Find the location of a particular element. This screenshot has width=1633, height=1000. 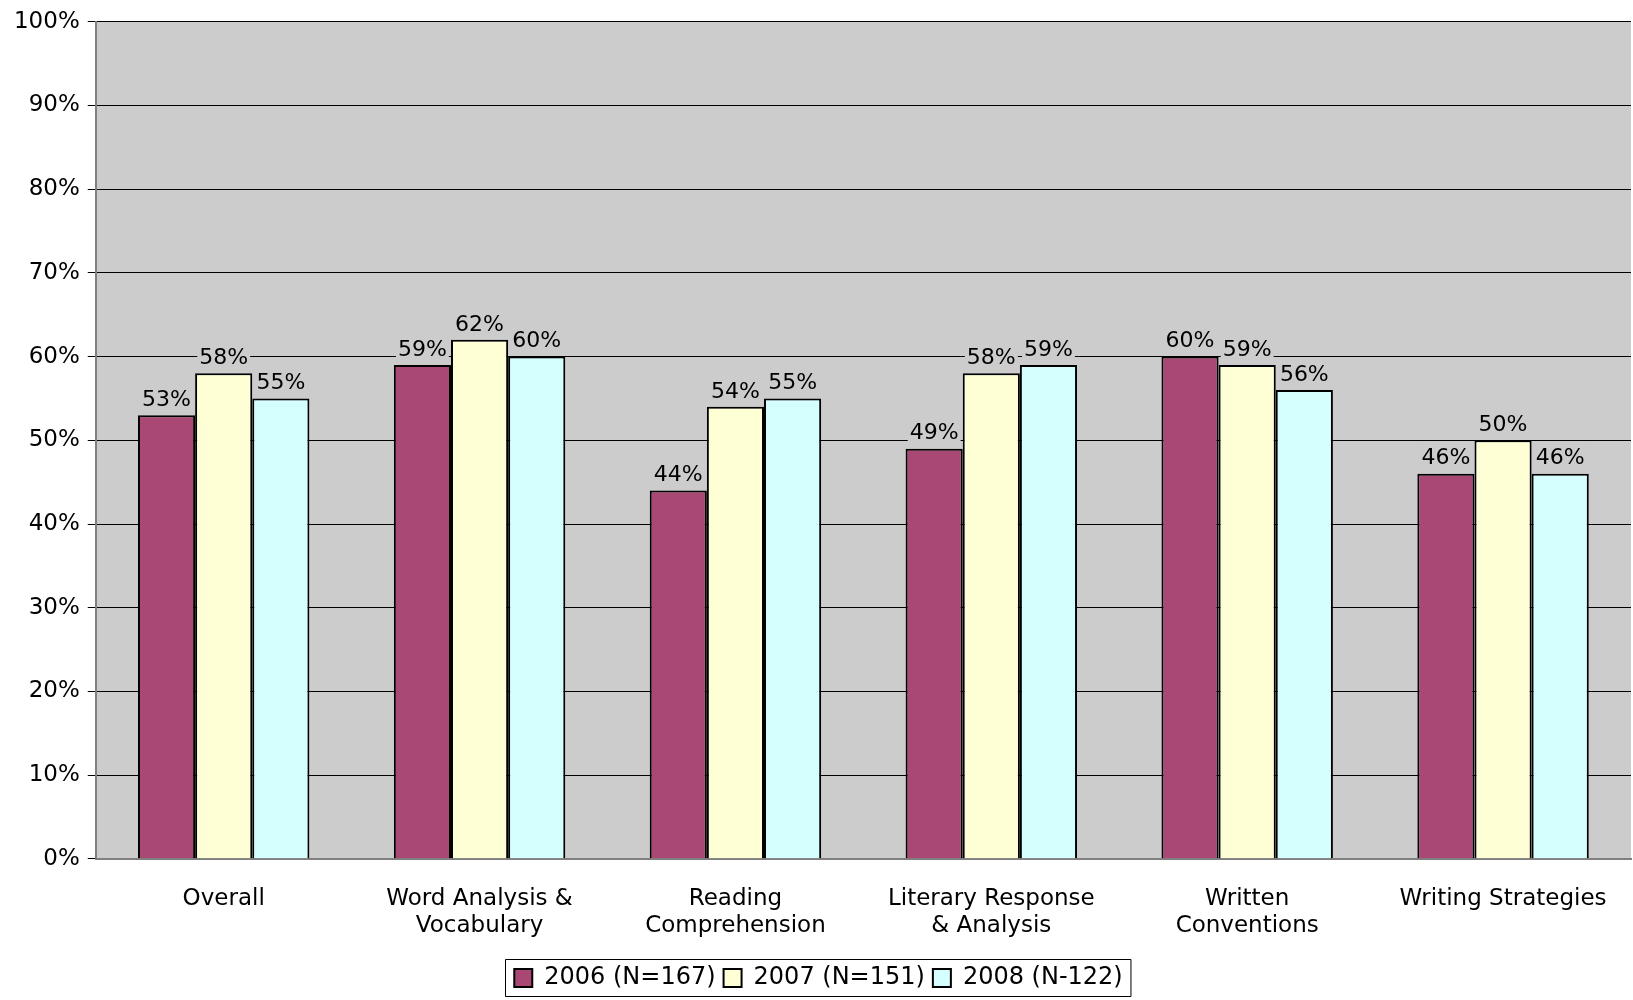

x-tick-label: Written Conventions is located at coordinates (1247, 910).